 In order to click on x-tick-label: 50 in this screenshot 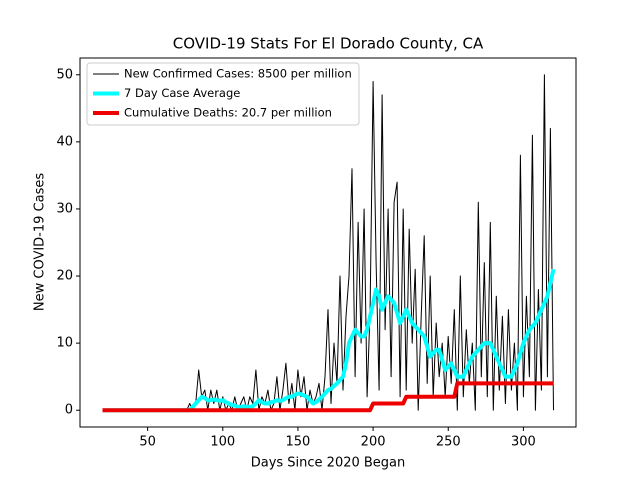, I will do `click(147, 442)`.